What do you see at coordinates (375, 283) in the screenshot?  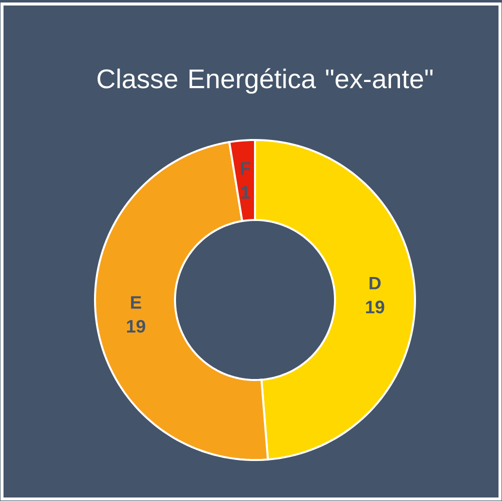 I see `slice-label: D` at bounding box center [375, 283].